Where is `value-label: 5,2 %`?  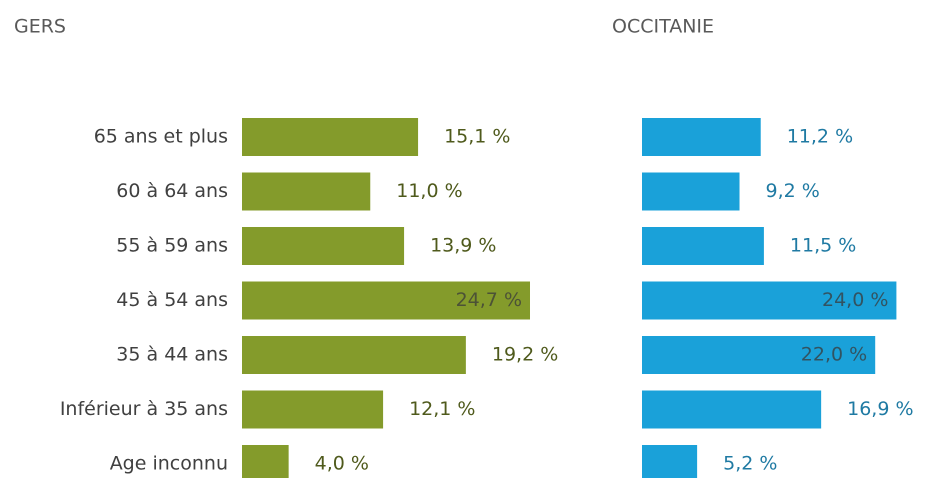 value-label: 5,2 % is located at coordinates (750, 464).